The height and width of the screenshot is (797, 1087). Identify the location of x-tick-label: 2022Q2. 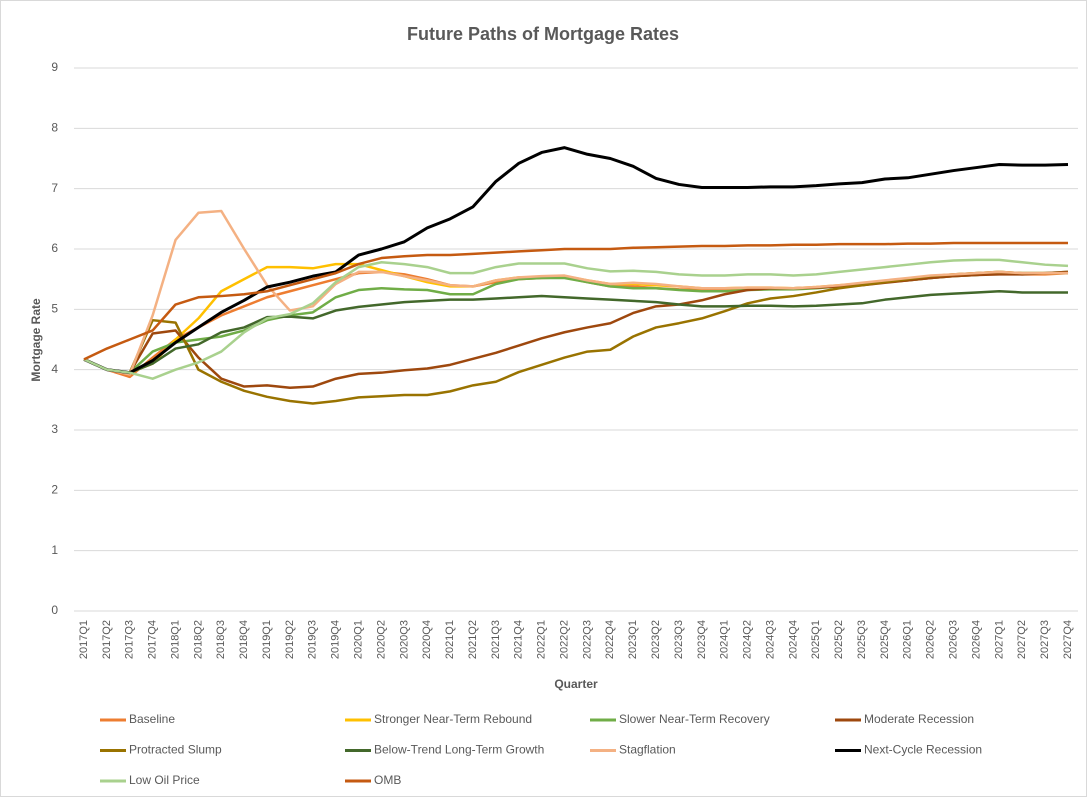
(564, 639).